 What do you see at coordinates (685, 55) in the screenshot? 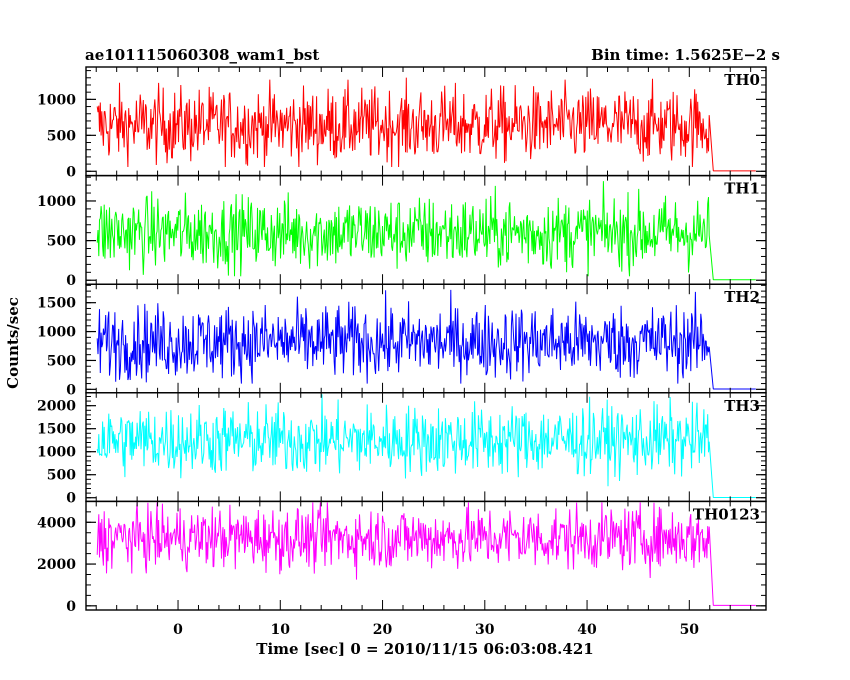
I see `bin-time-label: Bin time: 1.5625E−2 s` at bounding box center [685, 55].